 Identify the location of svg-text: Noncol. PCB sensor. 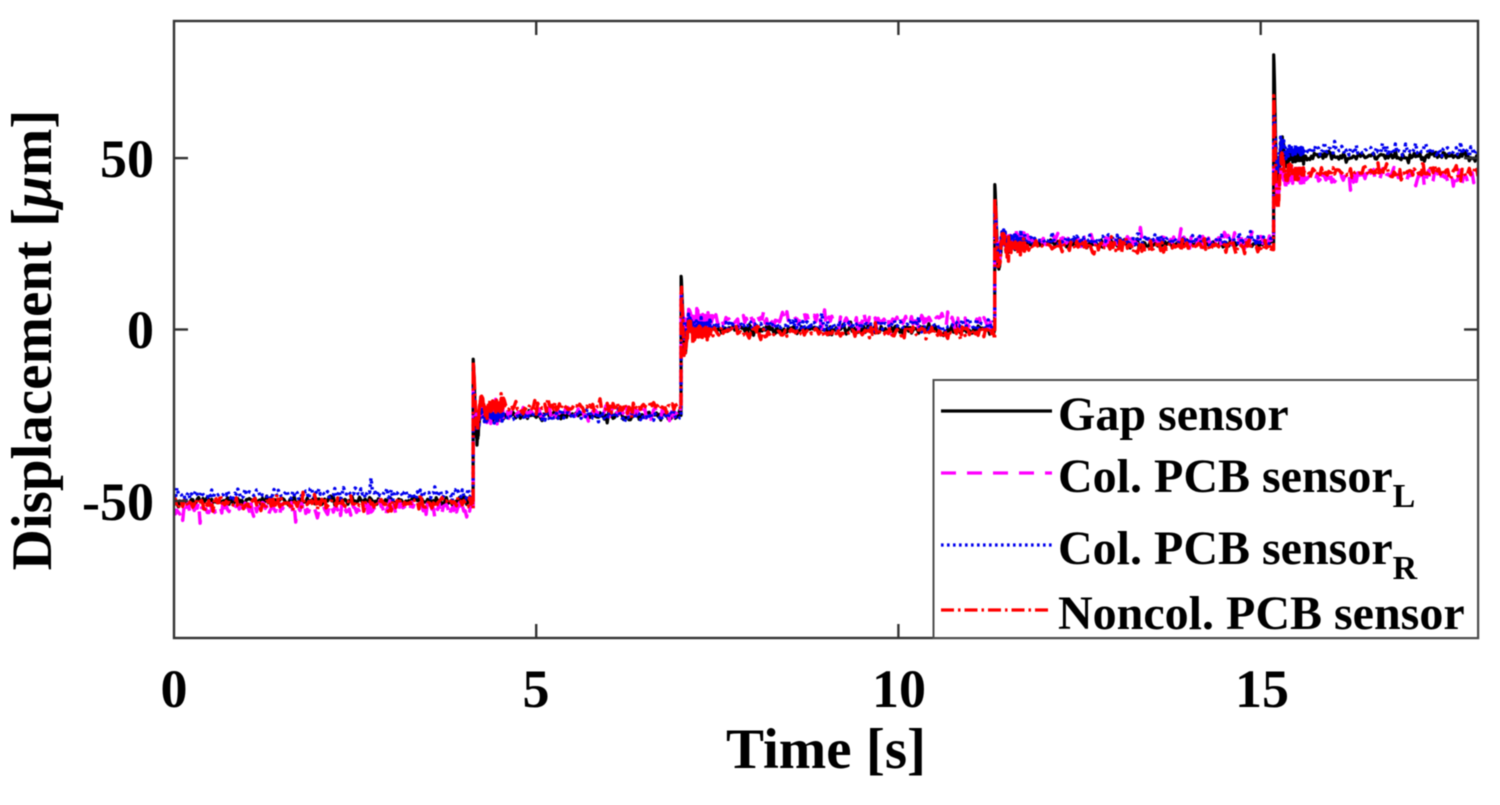
(1261, 613).